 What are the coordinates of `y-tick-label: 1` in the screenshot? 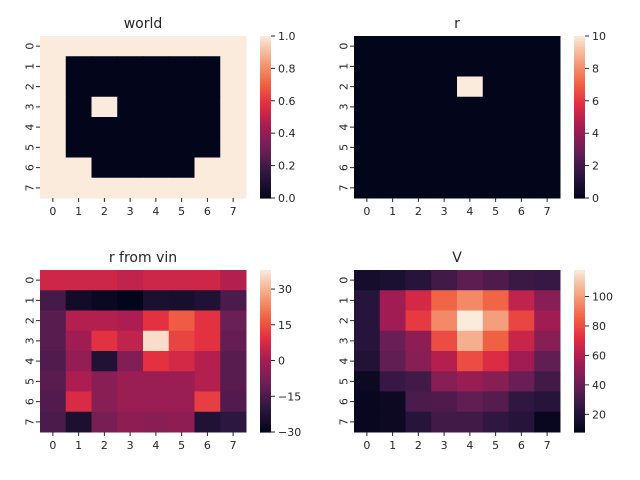 It's located at (29, 300).